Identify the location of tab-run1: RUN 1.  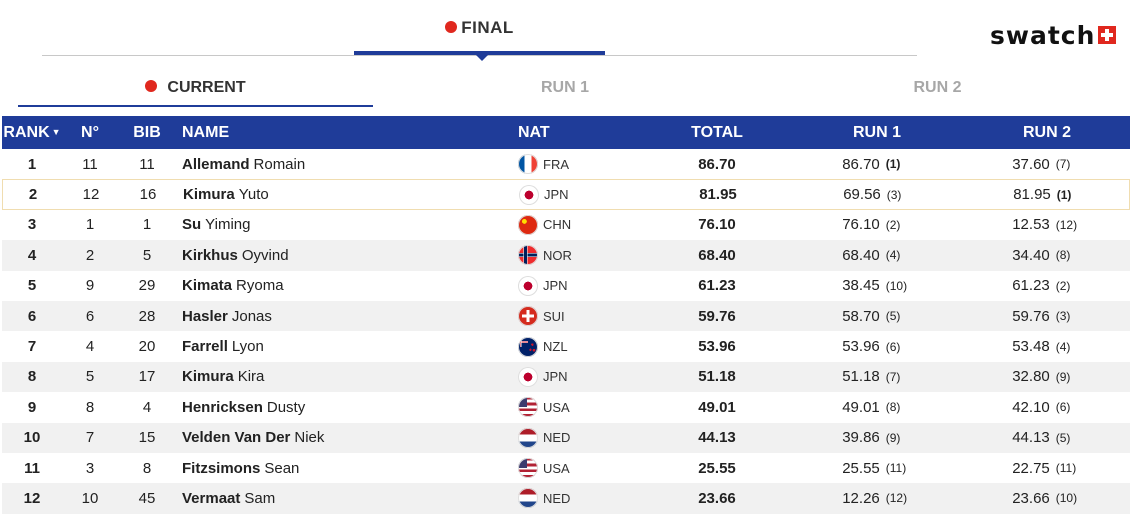
(565, 88).